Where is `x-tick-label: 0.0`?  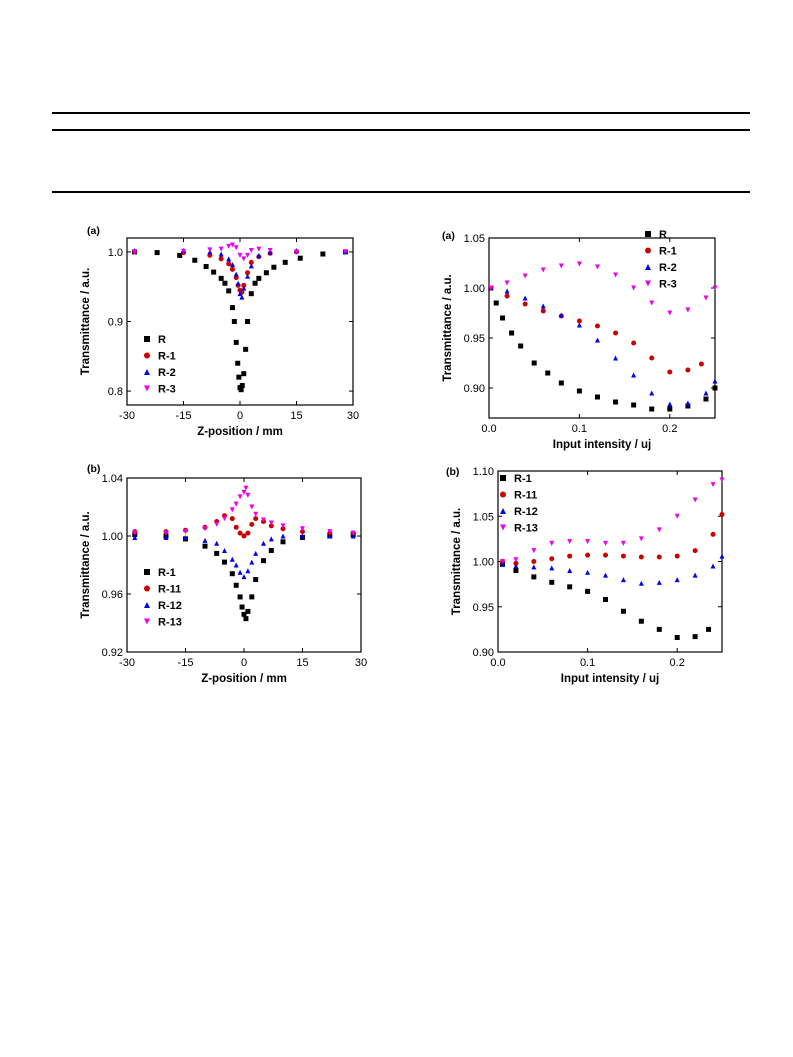
x-tick-label: 0.0 is located at coordinates (488, 429).